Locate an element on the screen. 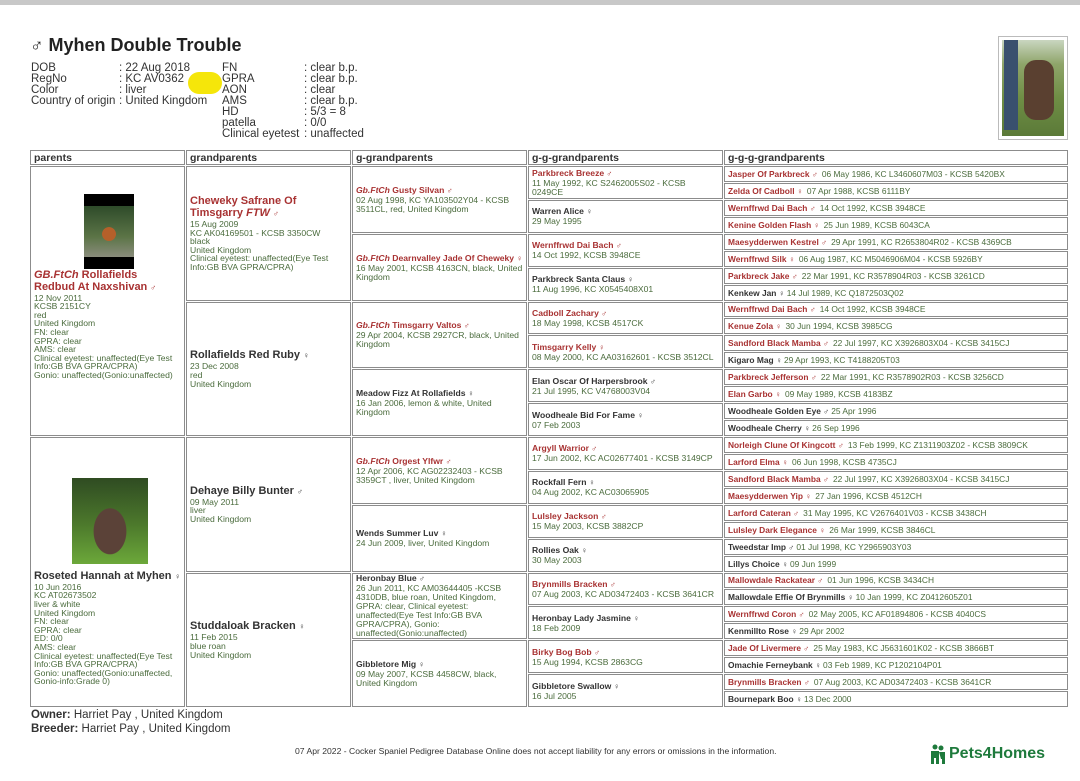 Image resolution: width=1080 pixels, height=781 pixels. dog-name-link: Lulsley Jackson ♂ is located at coordinates (625, 516).